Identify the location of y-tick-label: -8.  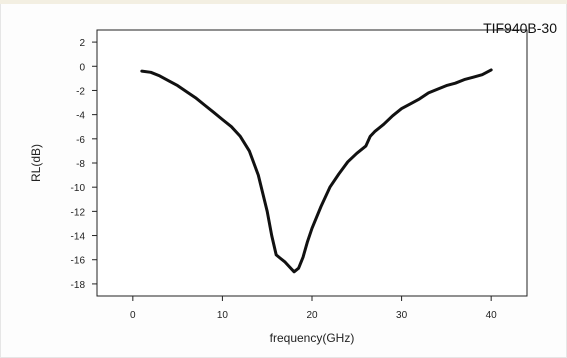
(80, 164).